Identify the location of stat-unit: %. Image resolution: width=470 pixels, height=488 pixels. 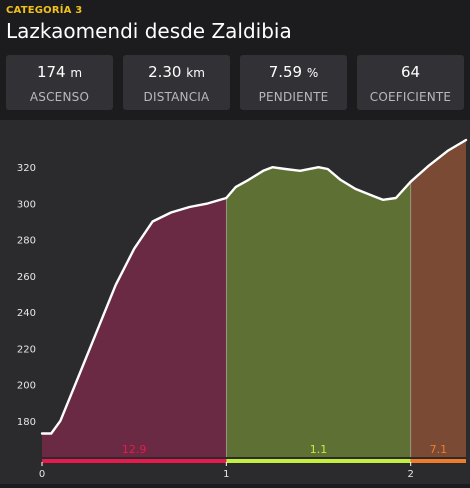
(312, 73).